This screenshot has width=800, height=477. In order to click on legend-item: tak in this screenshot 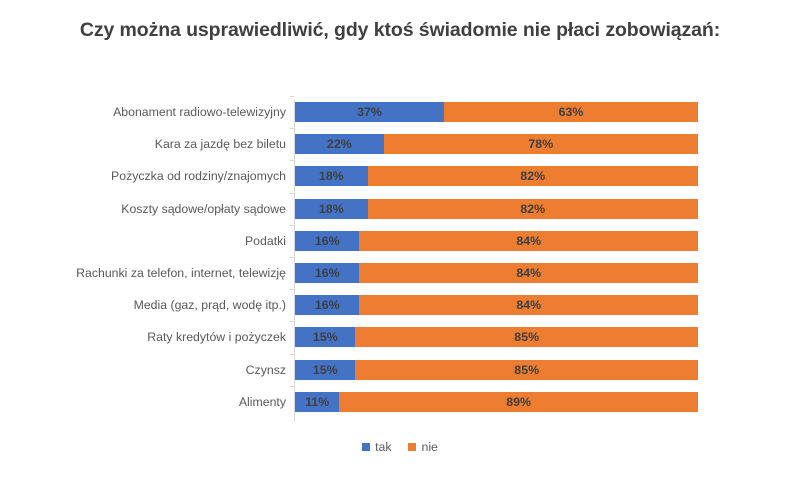, I will do `click(376, 447)`.